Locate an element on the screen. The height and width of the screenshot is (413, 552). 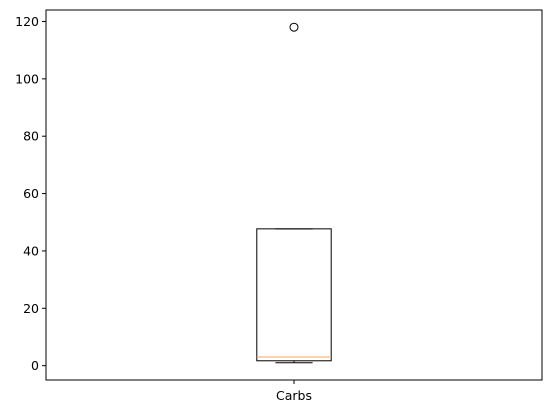
y-tick-label: 100 is located at coordinates (27, 78).